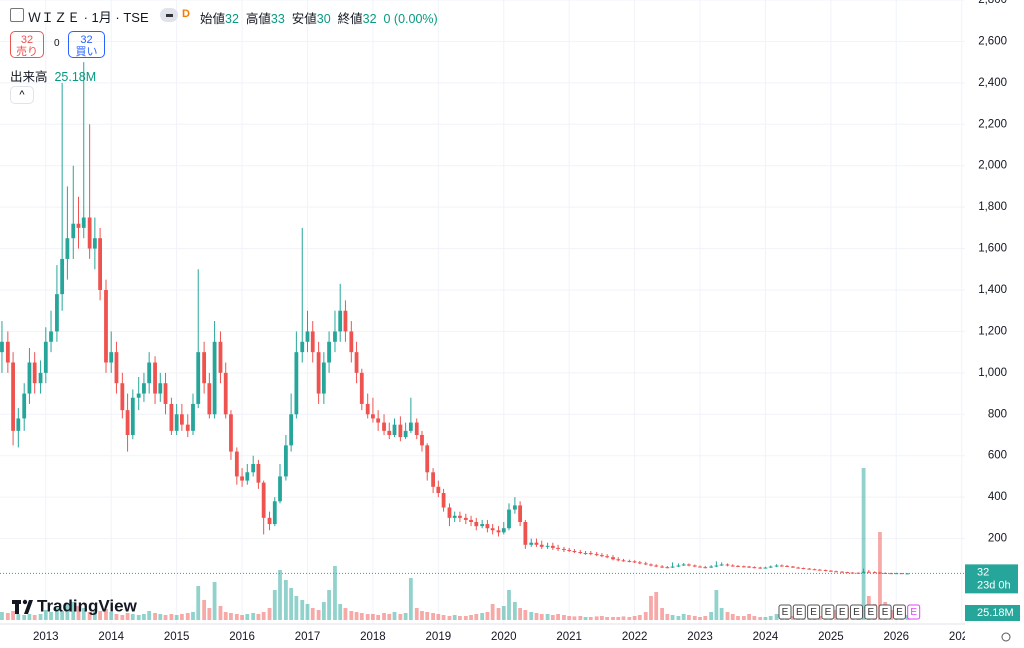 The image size is (1024, 648). Describe the element at coordinates (242, 637) in the screenshot. I see `x-tick-label: 2016` at that location.